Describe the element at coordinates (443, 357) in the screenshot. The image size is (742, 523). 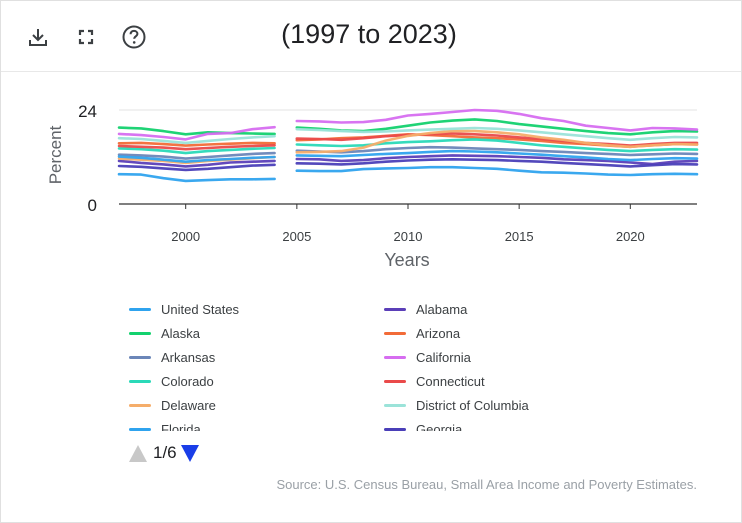
I see `legend-label: California` at that location.